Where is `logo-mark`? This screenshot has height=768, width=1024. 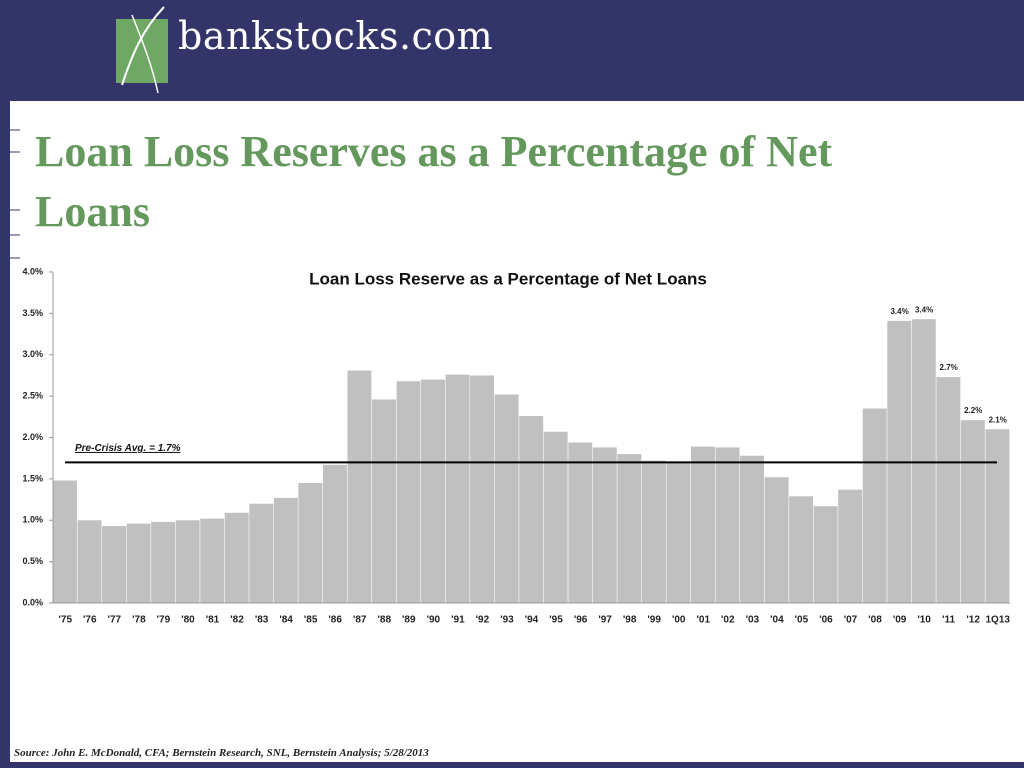
logo-mark is located at coordinates (142, 50).